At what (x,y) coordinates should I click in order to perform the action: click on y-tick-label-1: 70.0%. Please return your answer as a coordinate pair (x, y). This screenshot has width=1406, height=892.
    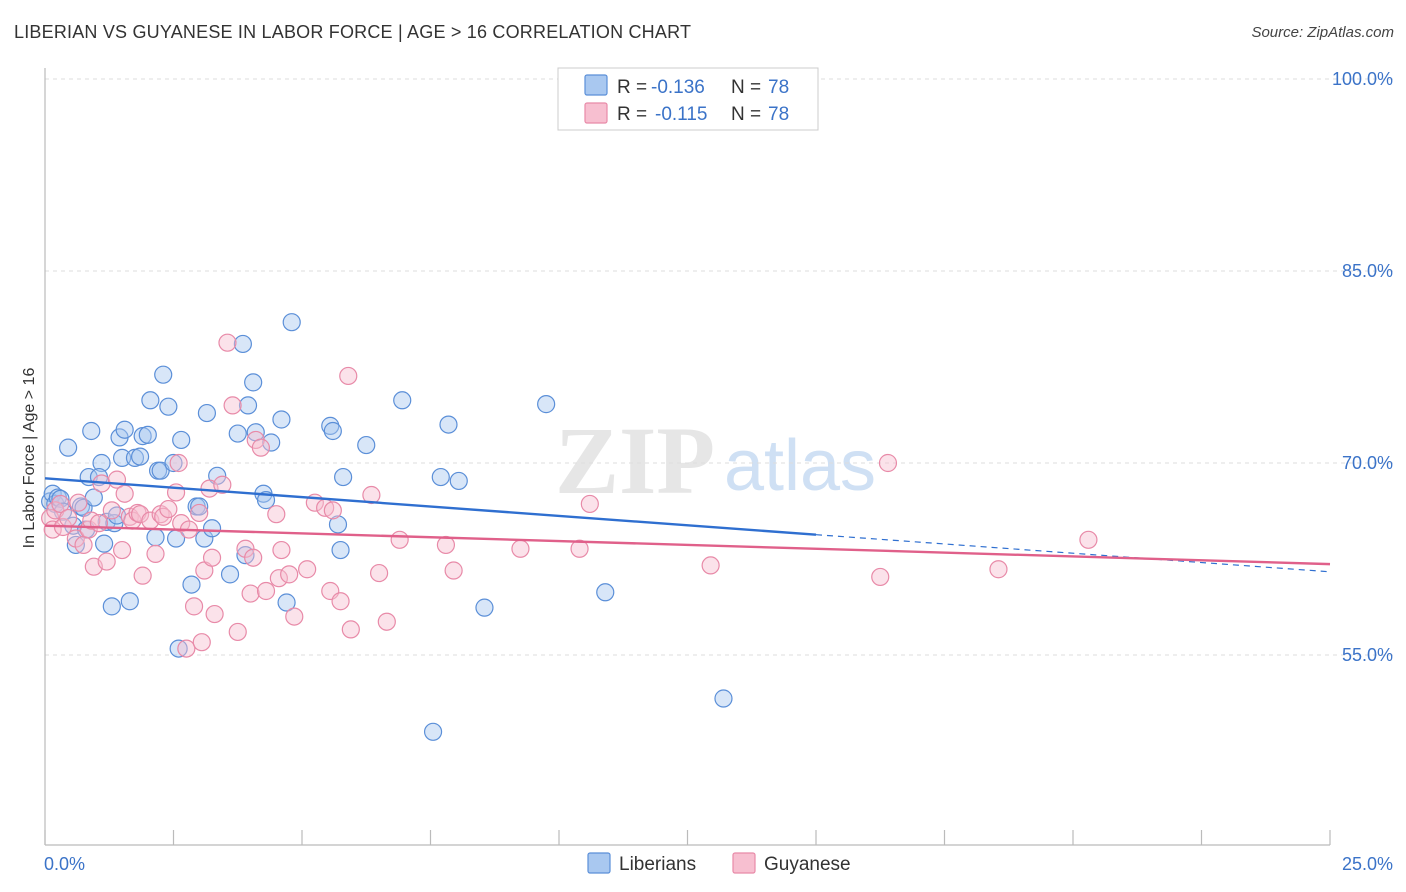
    Looking at the image, I should click on (1367, 463).